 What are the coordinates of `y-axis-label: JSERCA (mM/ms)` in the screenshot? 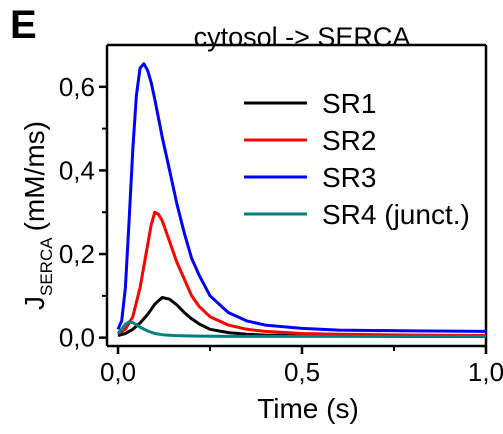 It's located at (37, 215).